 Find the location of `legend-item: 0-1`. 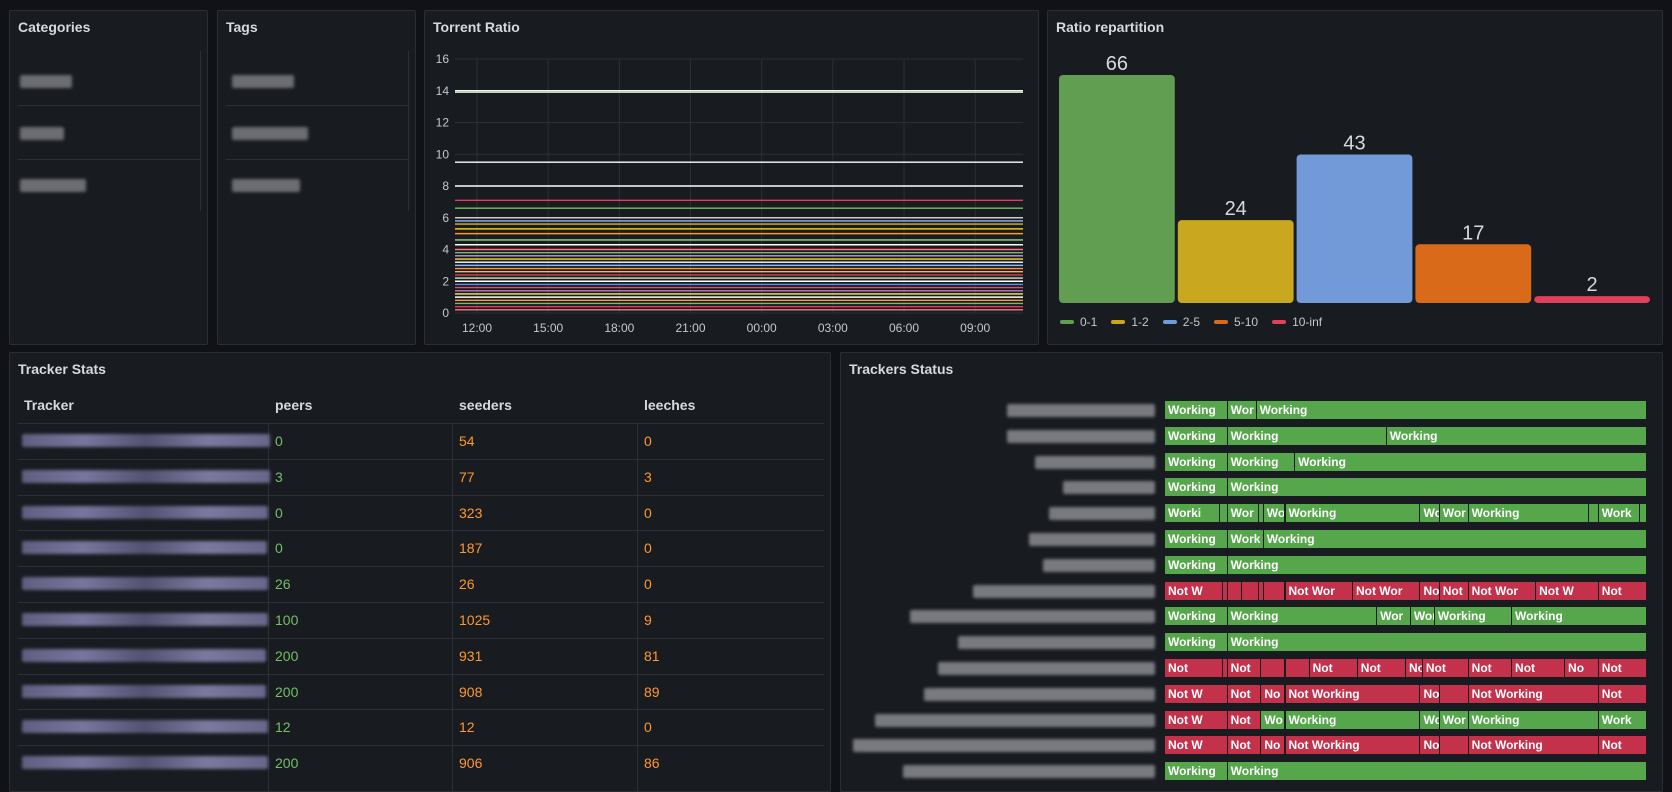

legend-item: 0-1 is located at coordinates (1078, 322).